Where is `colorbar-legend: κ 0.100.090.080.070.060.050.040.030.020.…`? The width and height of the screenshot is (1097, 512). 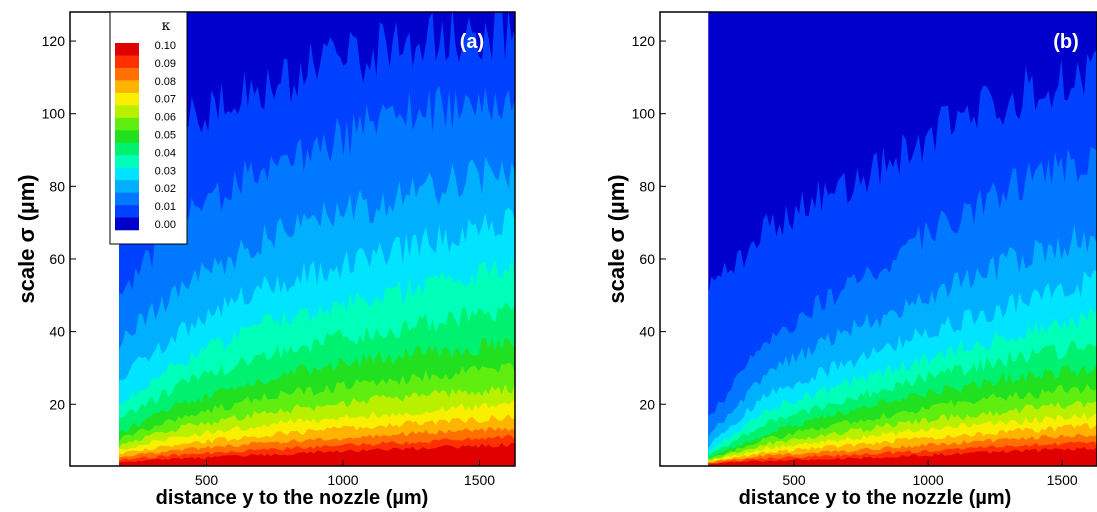
colorbar-legend: κ 0.100.090.080.070.060.050.040.030.020.… is located at coordinates (148, 128).